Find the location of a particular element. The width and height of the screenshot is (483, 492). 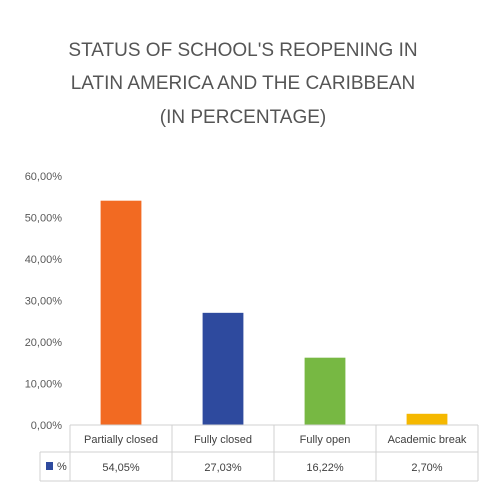

value-label: 2,70% is located at coordinates (426, 468).